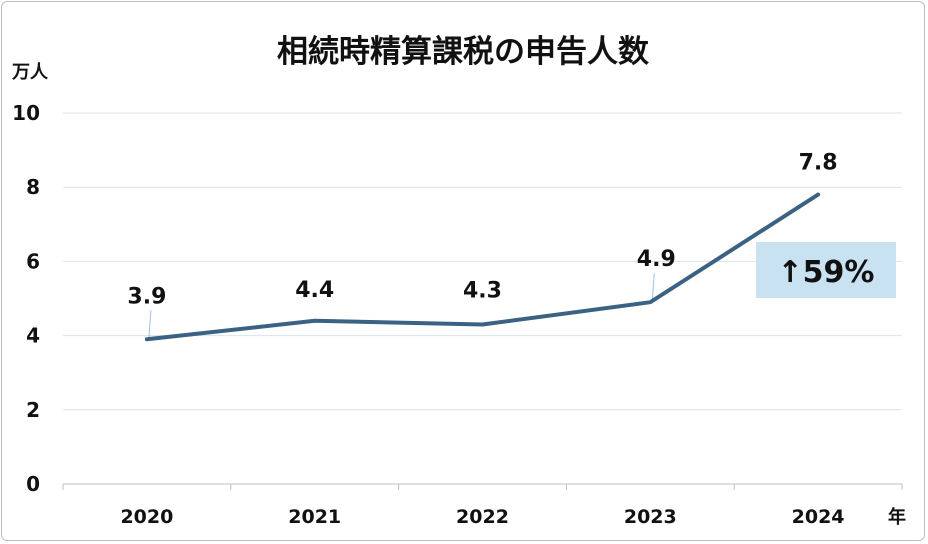 This screenshot has height=544, width=928. I want to click on y-axis-ticks: 0 2 4 6 8 10, so click(26, 298).